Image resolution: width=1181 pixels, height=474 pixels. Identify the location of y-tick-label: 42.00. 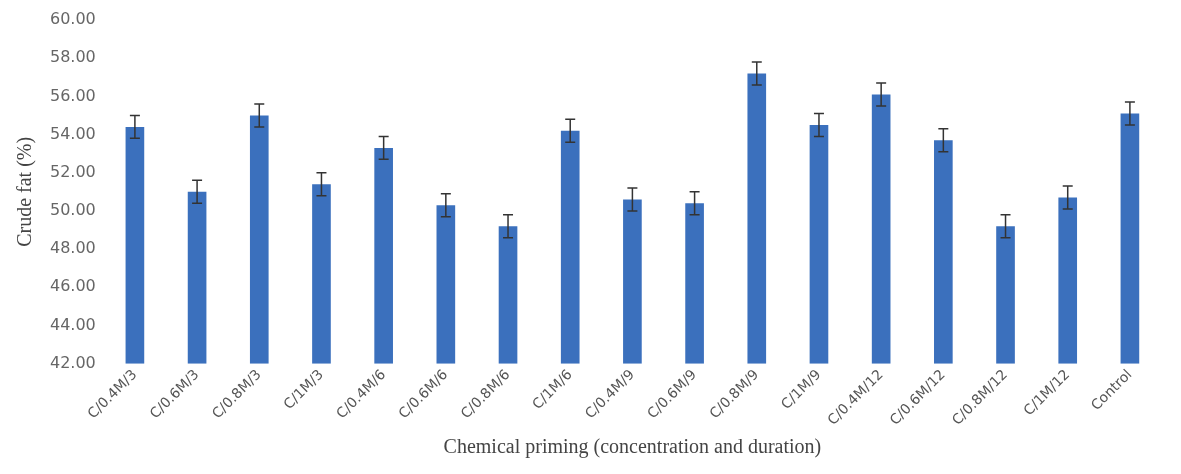
(72, 362).